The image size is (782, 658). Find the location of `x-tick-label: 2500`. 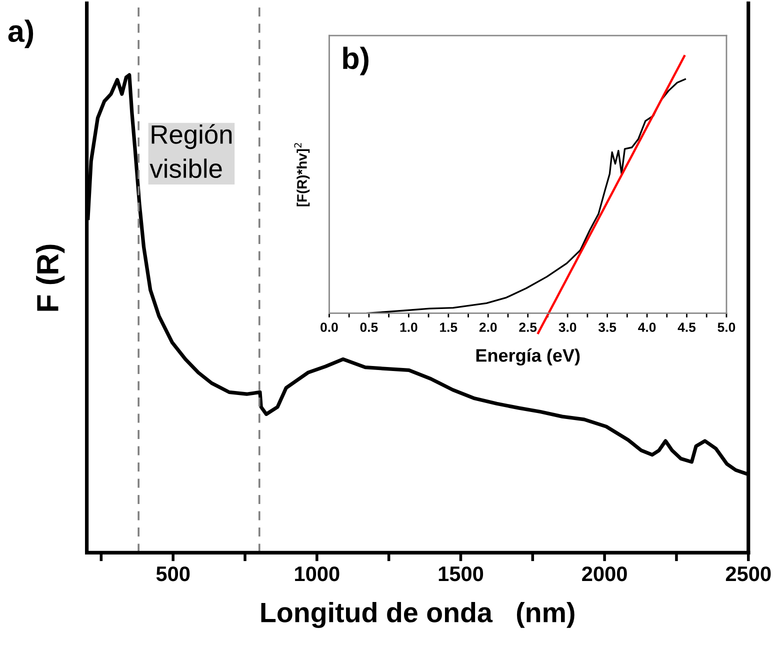

x-tick-label: 2500 is located at coordinates (748, 574).